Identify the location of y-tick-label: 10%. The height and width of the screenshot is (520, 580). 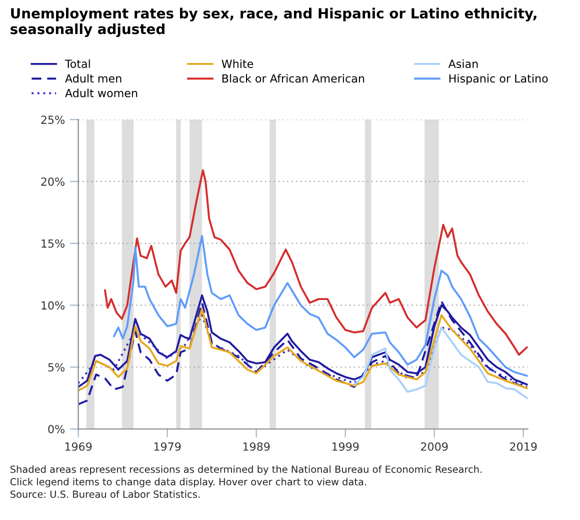
(53, 305).